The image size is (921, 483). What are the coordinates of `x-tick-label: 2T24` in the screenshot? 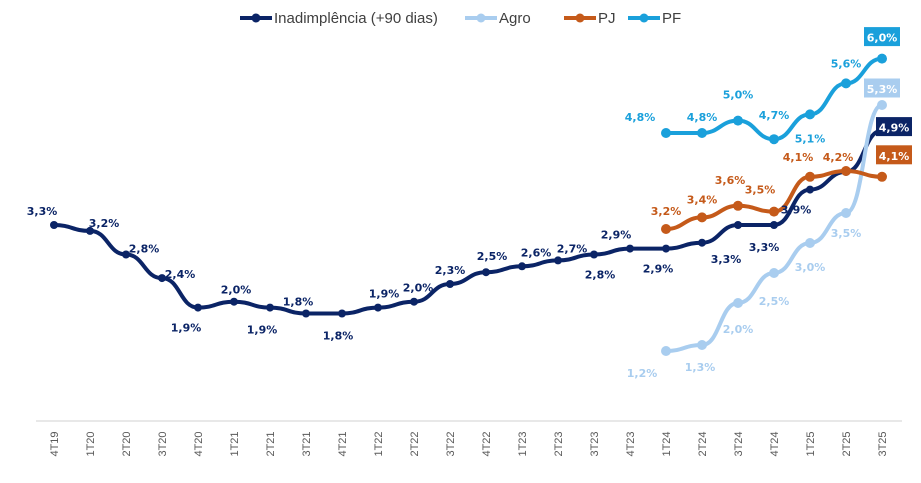 It's located at (703, 443).